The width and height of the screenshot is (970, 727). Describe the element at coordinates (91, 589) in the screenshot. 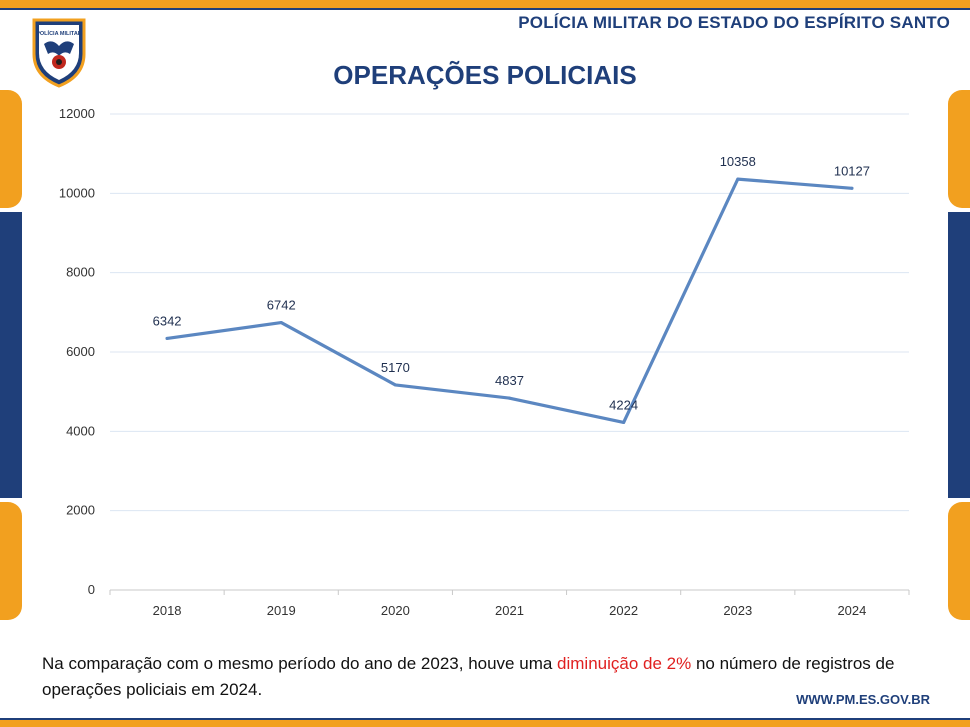

I see `y-tick-label: 0` at that location.